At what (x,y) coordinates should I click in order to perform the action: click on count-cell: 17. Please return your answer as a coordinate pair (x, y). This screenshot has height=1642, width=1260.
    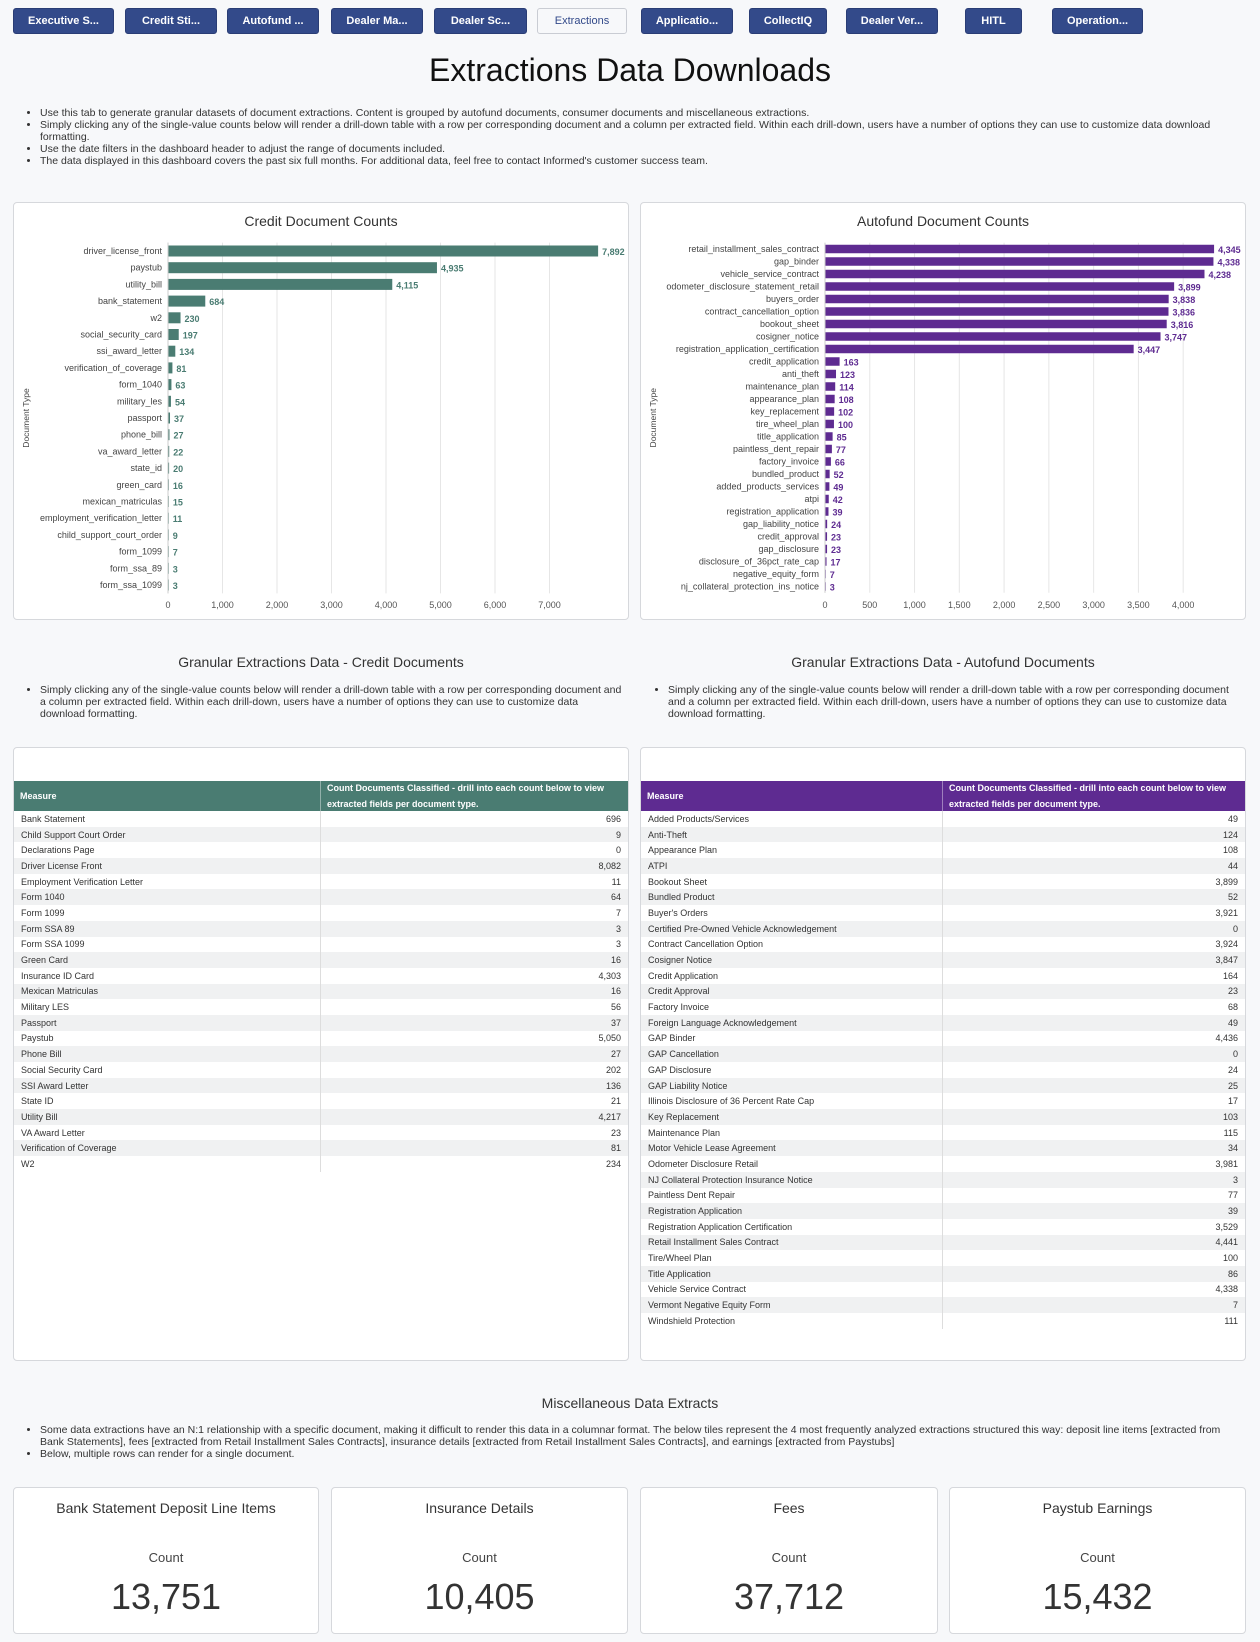
    Looking at the image, I should click on (1232, 1101).